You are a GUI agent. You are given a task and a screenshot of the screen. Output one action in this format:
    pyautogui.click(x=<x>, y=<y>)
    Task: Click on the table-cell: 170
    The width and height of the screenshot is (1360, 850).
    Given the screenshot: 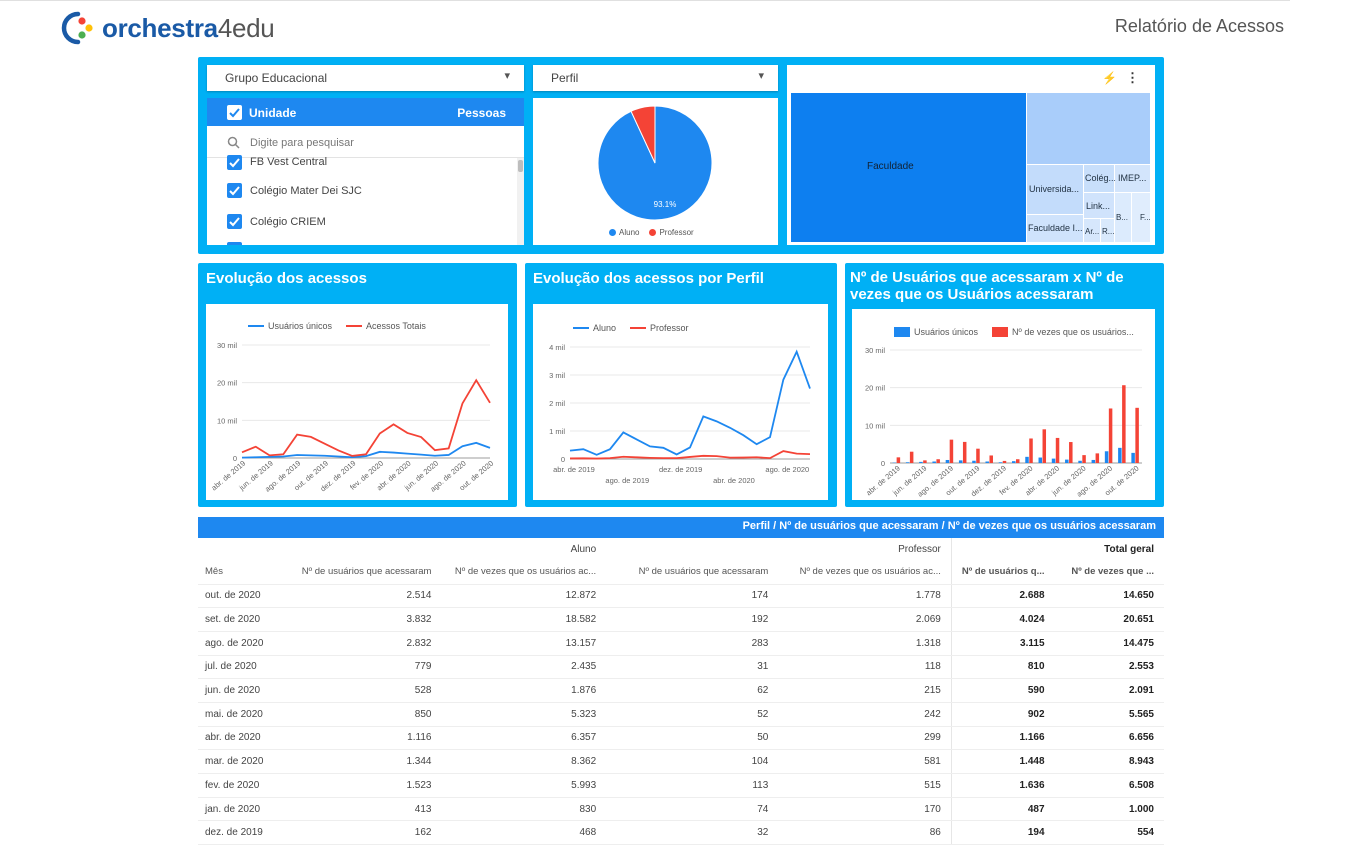 What is the action you would take?
    pyautogui.click(x=865, y=809)
    